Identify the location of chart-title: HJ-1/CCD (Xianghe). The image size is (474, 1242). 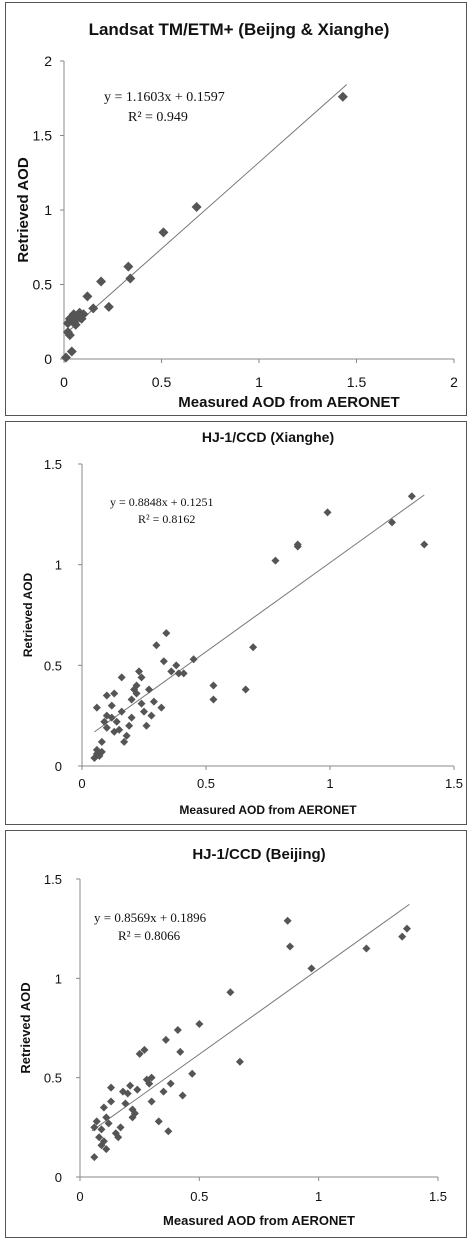
(268, 437).